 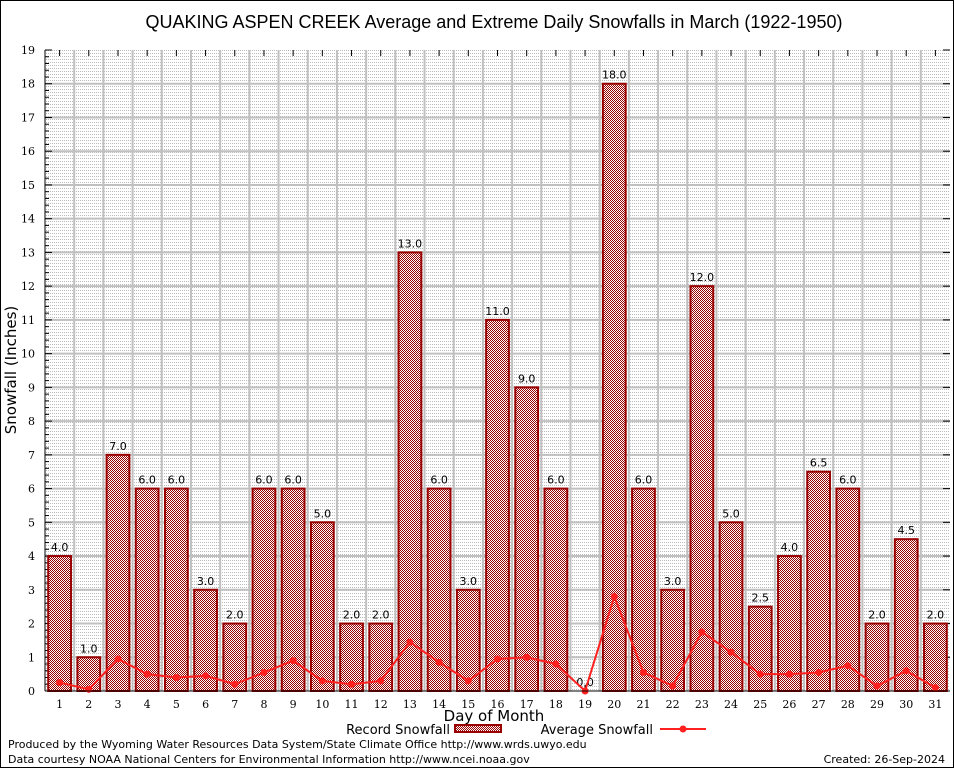 What do you see at coordinates (31, 590) in the screenshot?
I see `y-tick-label: 3` at bounding box center [31, 590].